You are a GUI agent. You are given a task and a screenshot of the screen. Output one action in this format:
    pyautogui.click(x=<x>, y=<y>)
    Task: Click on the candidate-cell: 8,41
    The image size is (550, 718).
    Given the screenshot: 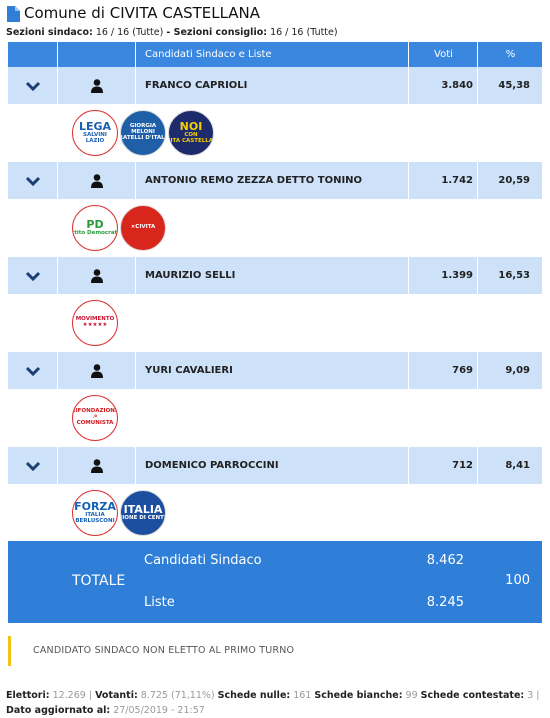 What is the action you would take?
    pyautogui.click(x=509, y=465)
    